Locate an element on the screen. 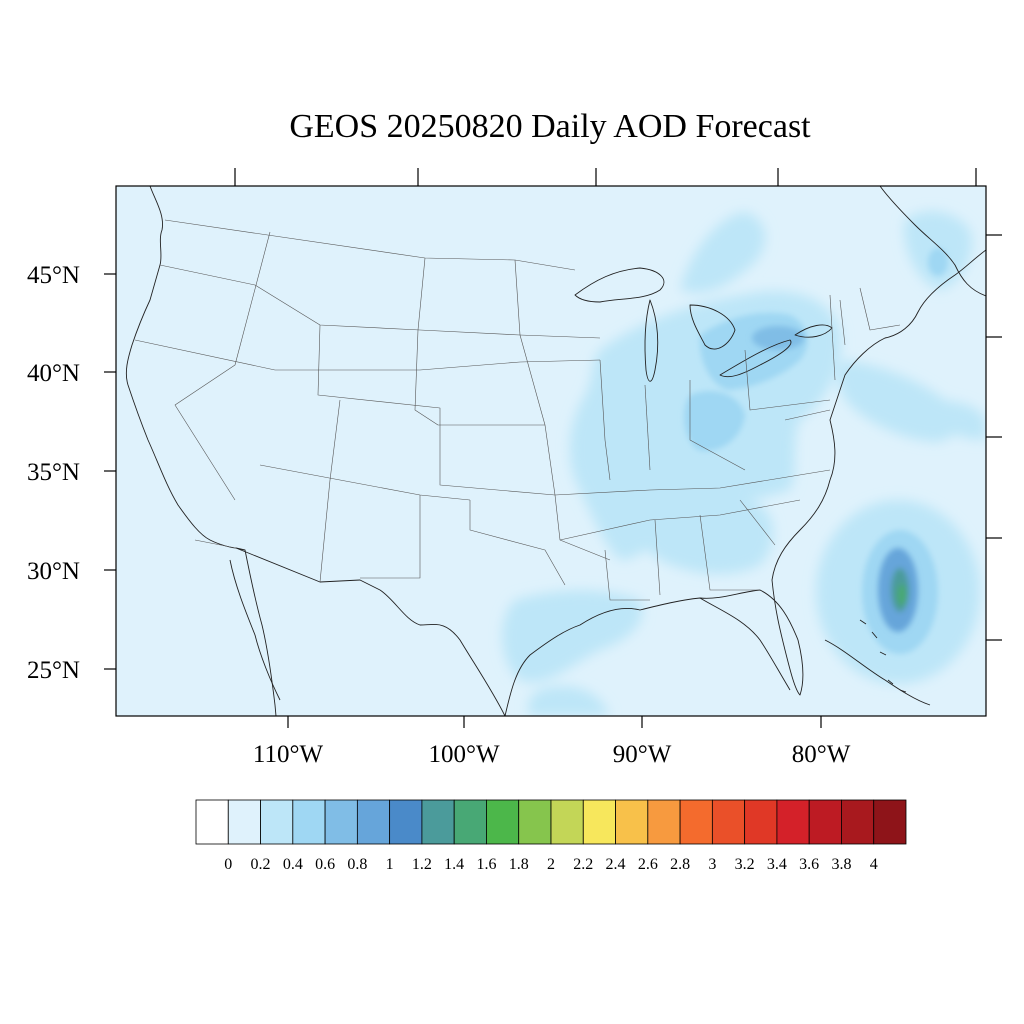 This screenshot has height=1024, width=1024. latitude-labels: 45°N 40°N 35°N 30°N 25°N is located at coordinates (53, 473).